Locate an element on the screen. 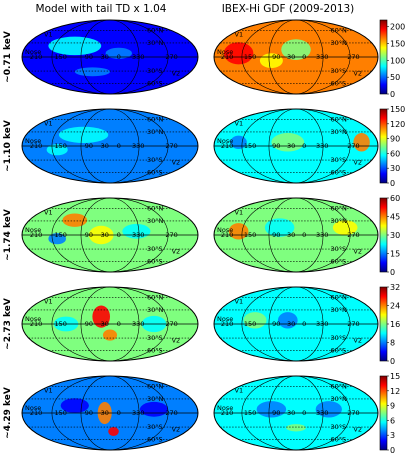  colorbar-tick-label: 12 is located at coordinates (395, 391).